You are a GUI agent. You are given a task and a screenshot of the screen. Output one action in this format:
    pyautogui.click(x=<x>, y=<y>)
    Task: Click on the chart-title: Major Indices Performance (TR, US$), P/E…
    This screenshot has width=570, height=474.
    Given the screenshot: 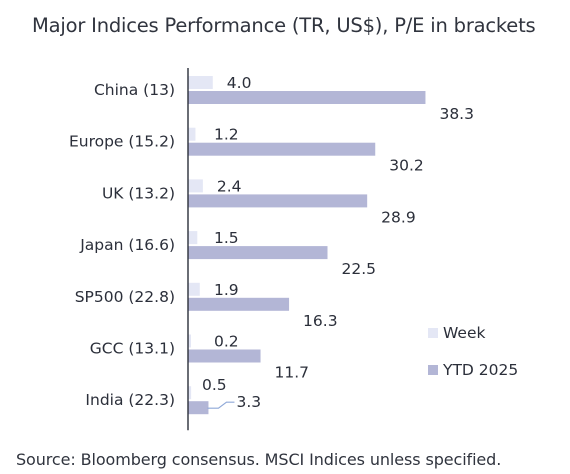 What is the action you would take?
    pyautogui.click(x=284, y=25)
    